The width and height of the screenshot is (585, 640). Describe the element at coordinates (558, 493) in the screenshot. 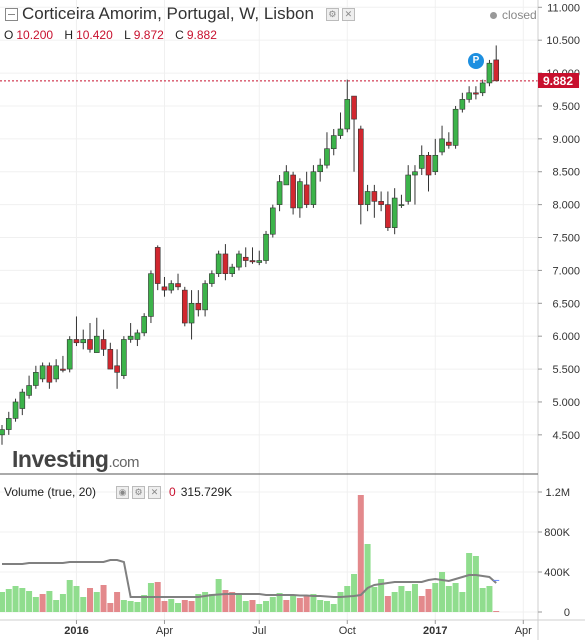

I see `volume-tick-label: 1.2M` at that location.